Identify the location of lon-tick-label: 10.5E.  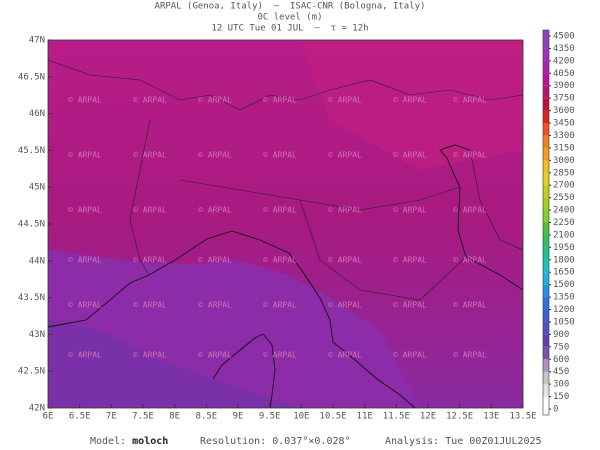
(332, 417).